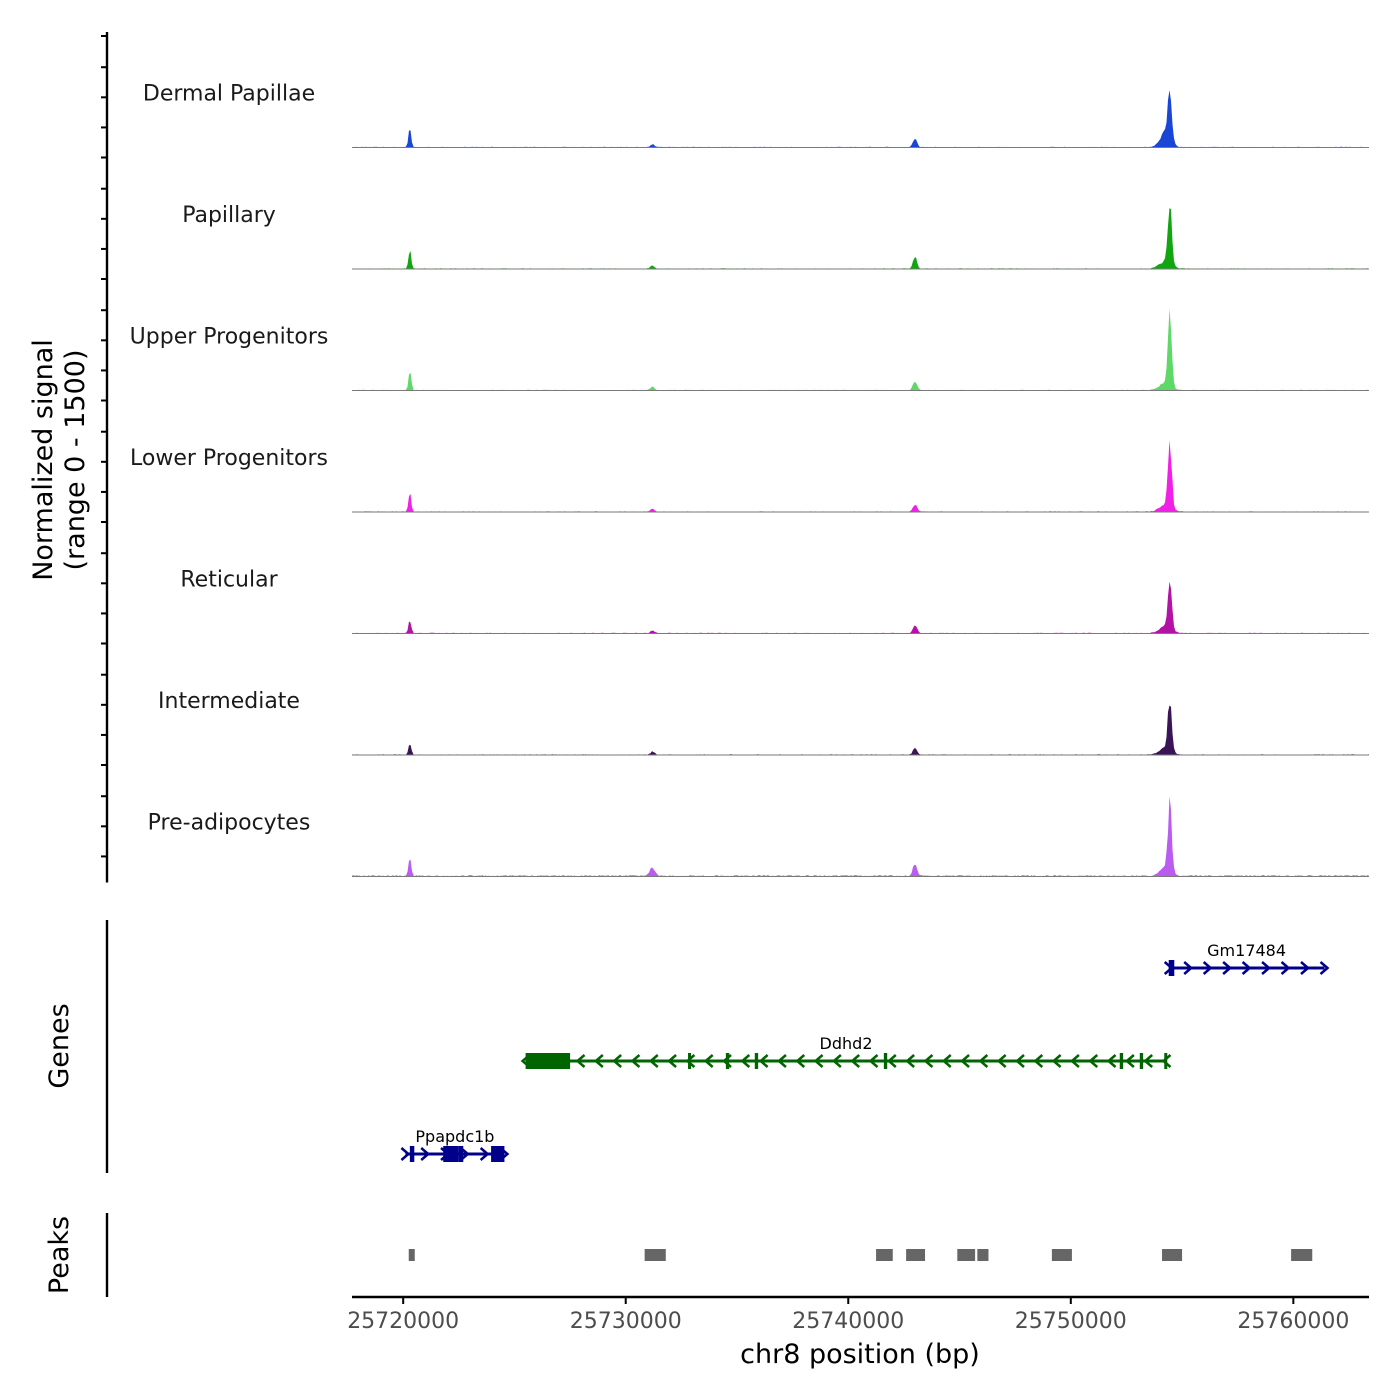 Image resolution: width=1400 pixels, height=1400 pixels. What do you see at coordinates (848, 1321) in the screenshot?
I see `x-tick-label: 25740000` at bounding box center [848, 1321].